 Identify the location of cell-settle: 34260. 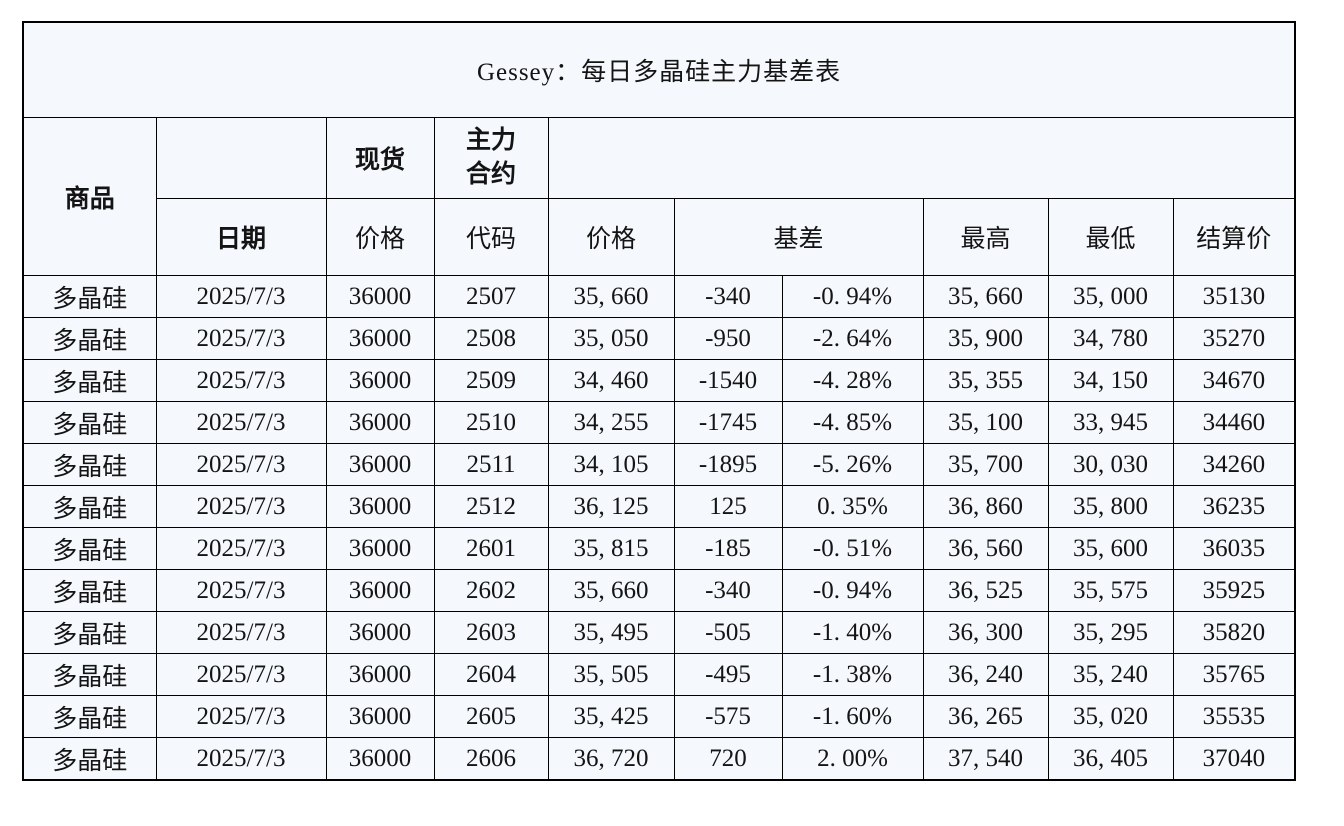
(1234, 464).